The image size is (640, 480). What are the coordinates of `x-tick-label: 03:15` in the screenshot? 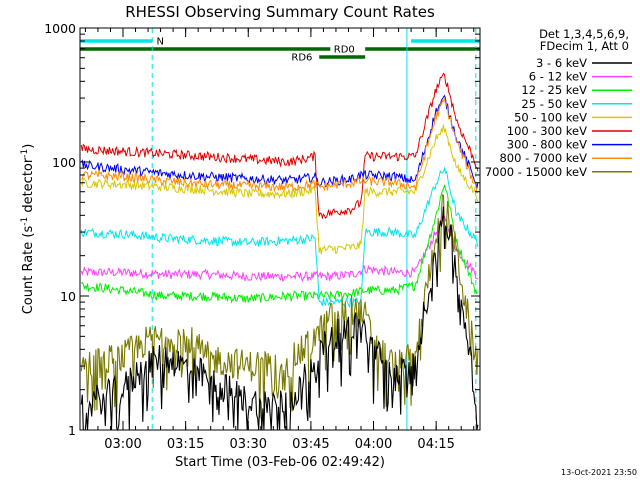 It's located at (185, 444).